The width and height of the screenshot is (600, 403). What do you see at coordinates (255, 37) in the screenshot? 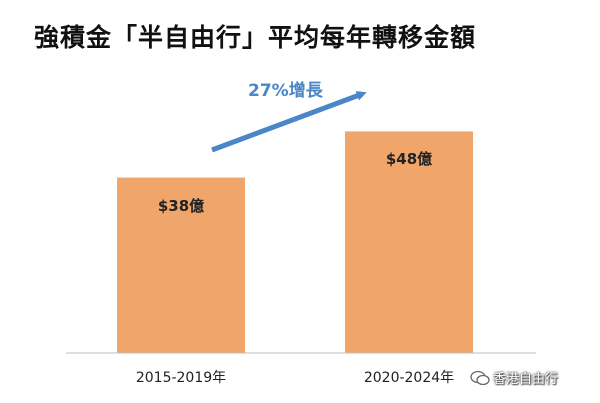
I see `chart-title: 強積金「半自由行」平均每年轉移金額` at bounding box center [255, 37].